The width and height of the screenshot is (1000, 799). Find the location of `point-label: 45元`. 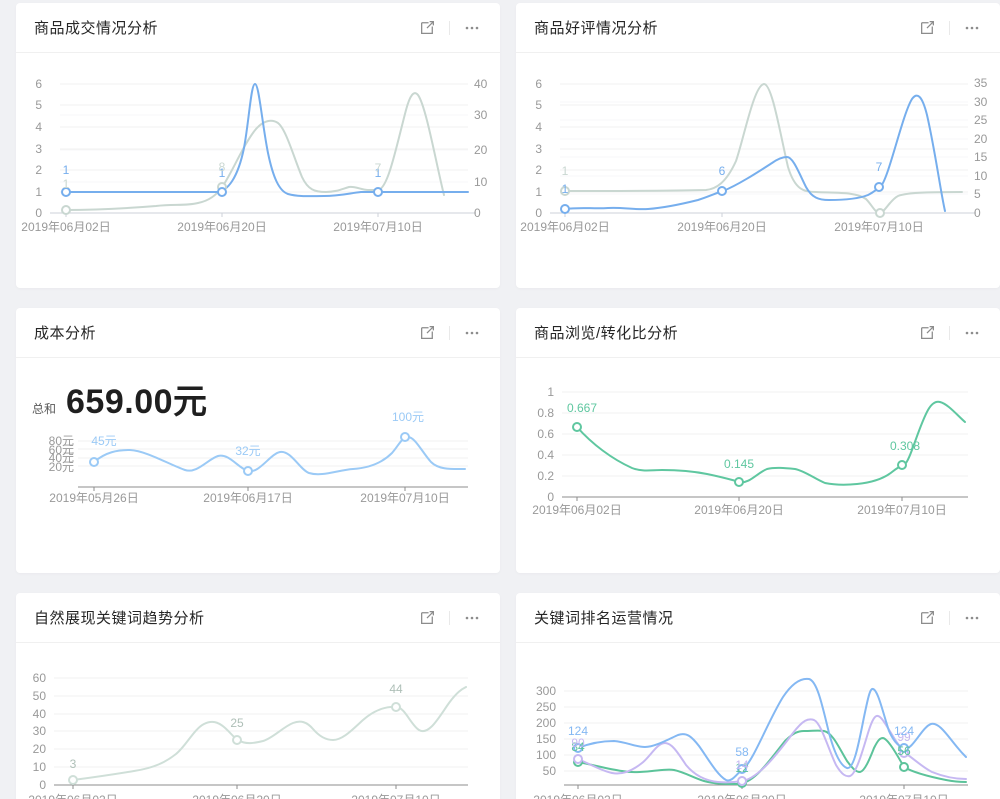

point-label: 45元 is located at coordinates (103, 441).